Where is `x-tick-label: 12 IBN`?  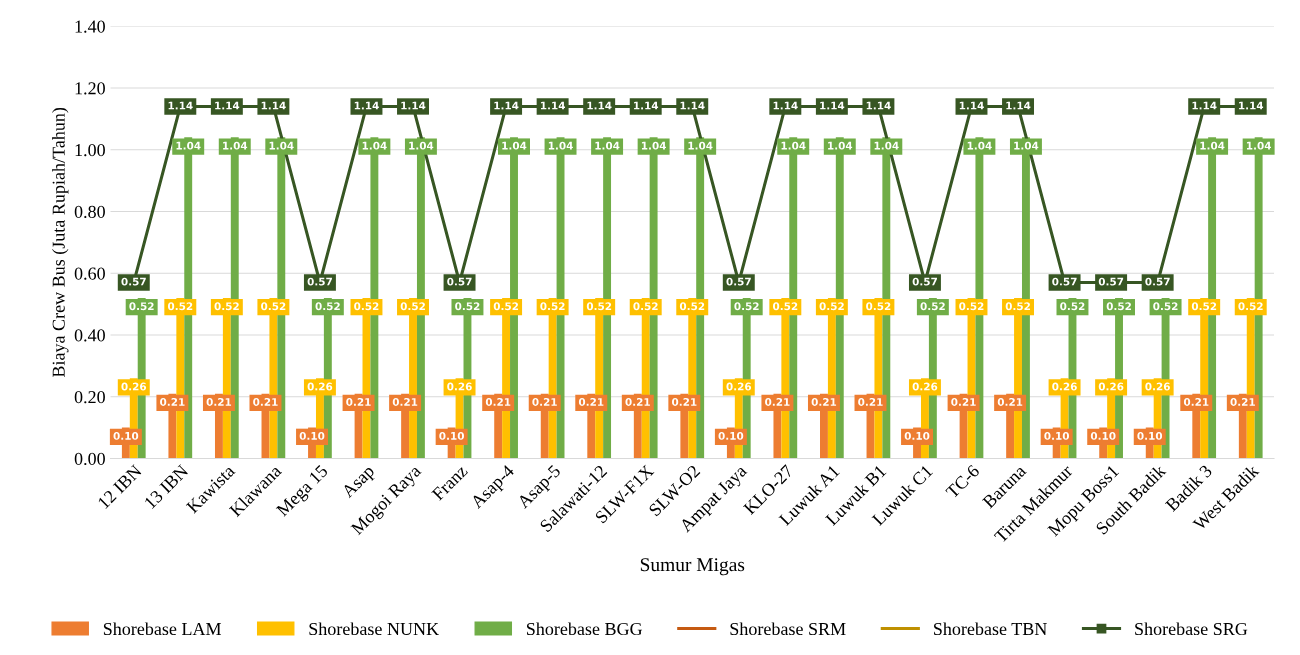 x-tick-label: 12 IBN is located at coordinates (120, 487).